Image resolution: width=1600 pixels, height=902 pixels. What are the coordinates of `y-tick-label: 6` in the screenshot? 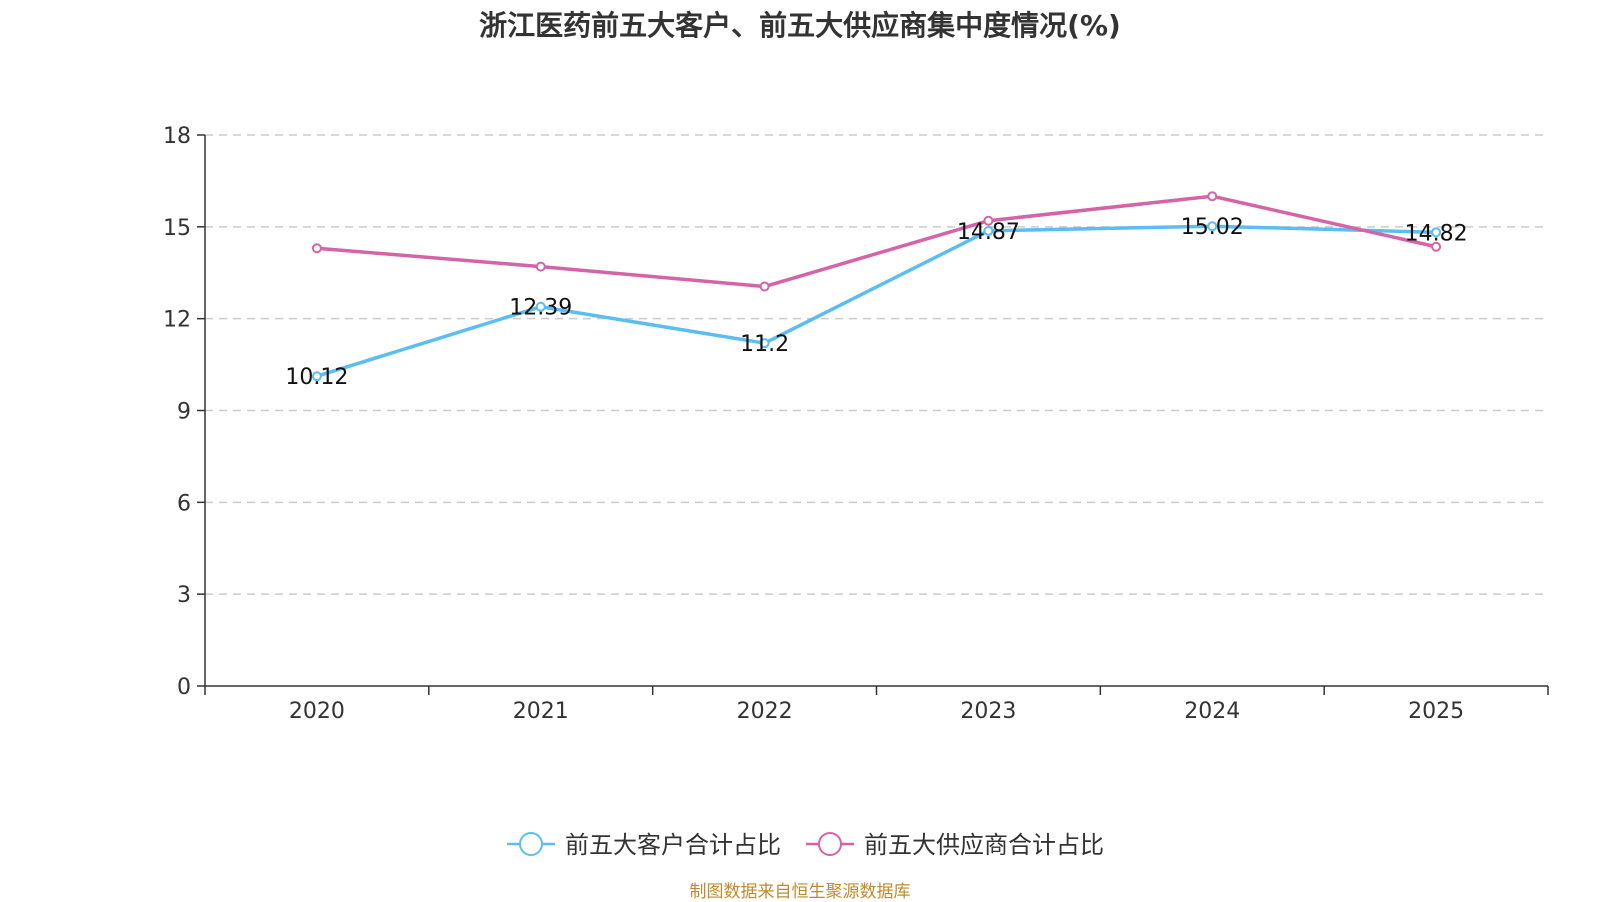 It's located at (184, 503).